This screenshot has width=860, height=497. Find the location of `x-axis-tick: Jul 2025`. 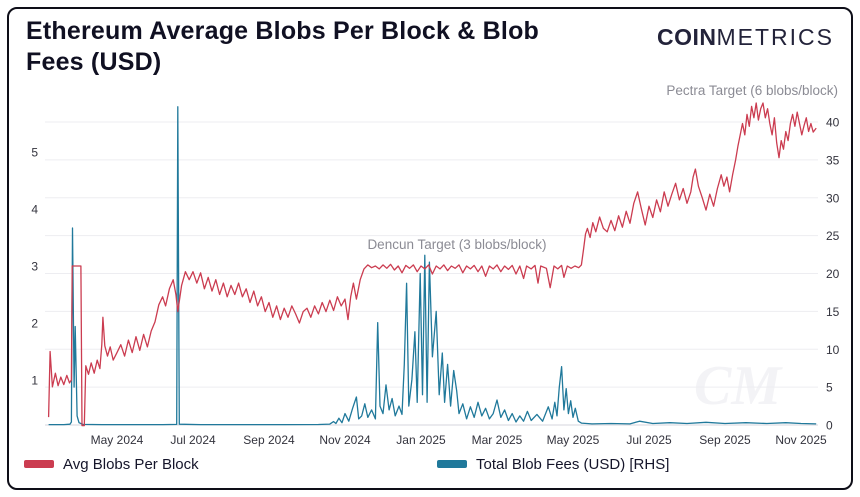

x-axis-tick: Jul 2025 is located at coordinates (649, 440).